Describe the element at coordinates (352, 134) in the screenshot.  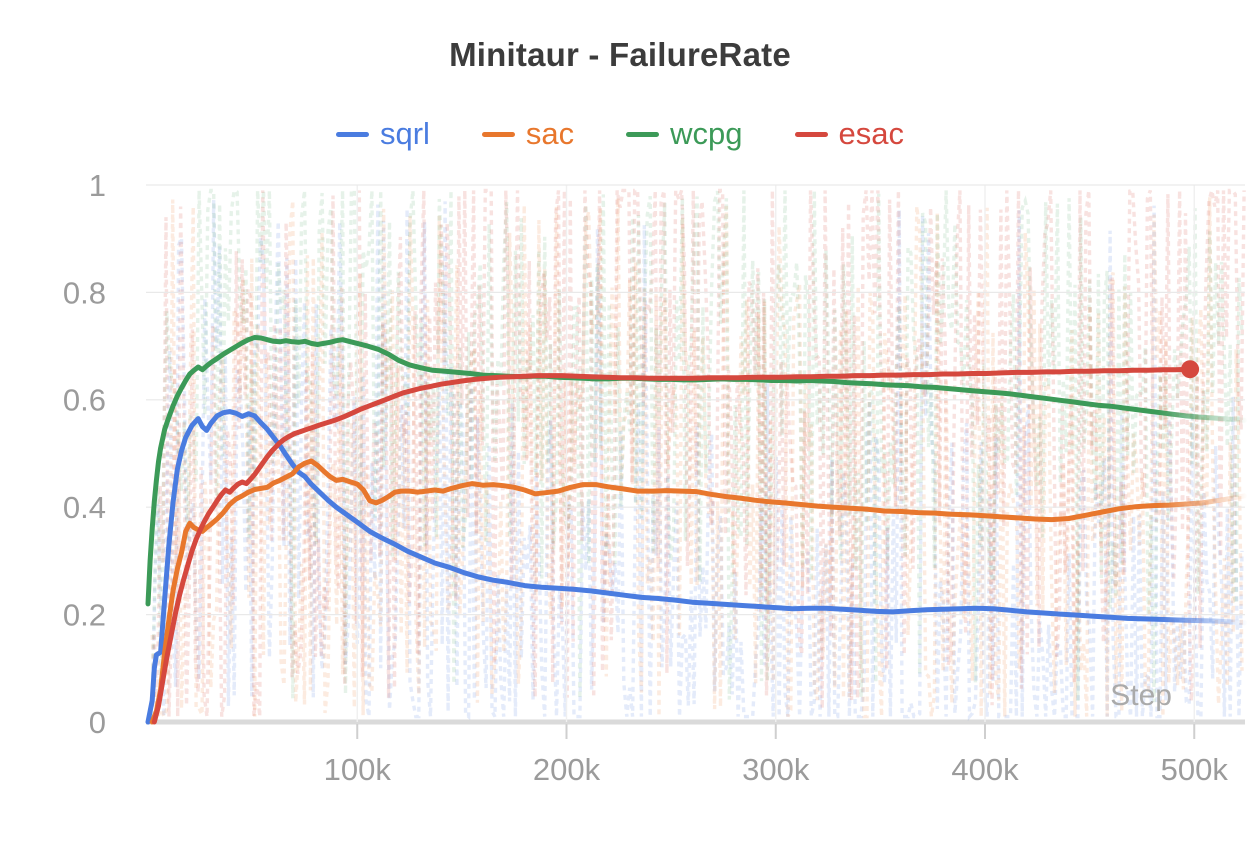
I see `legend-swatch-sqrl-icon` at that location.